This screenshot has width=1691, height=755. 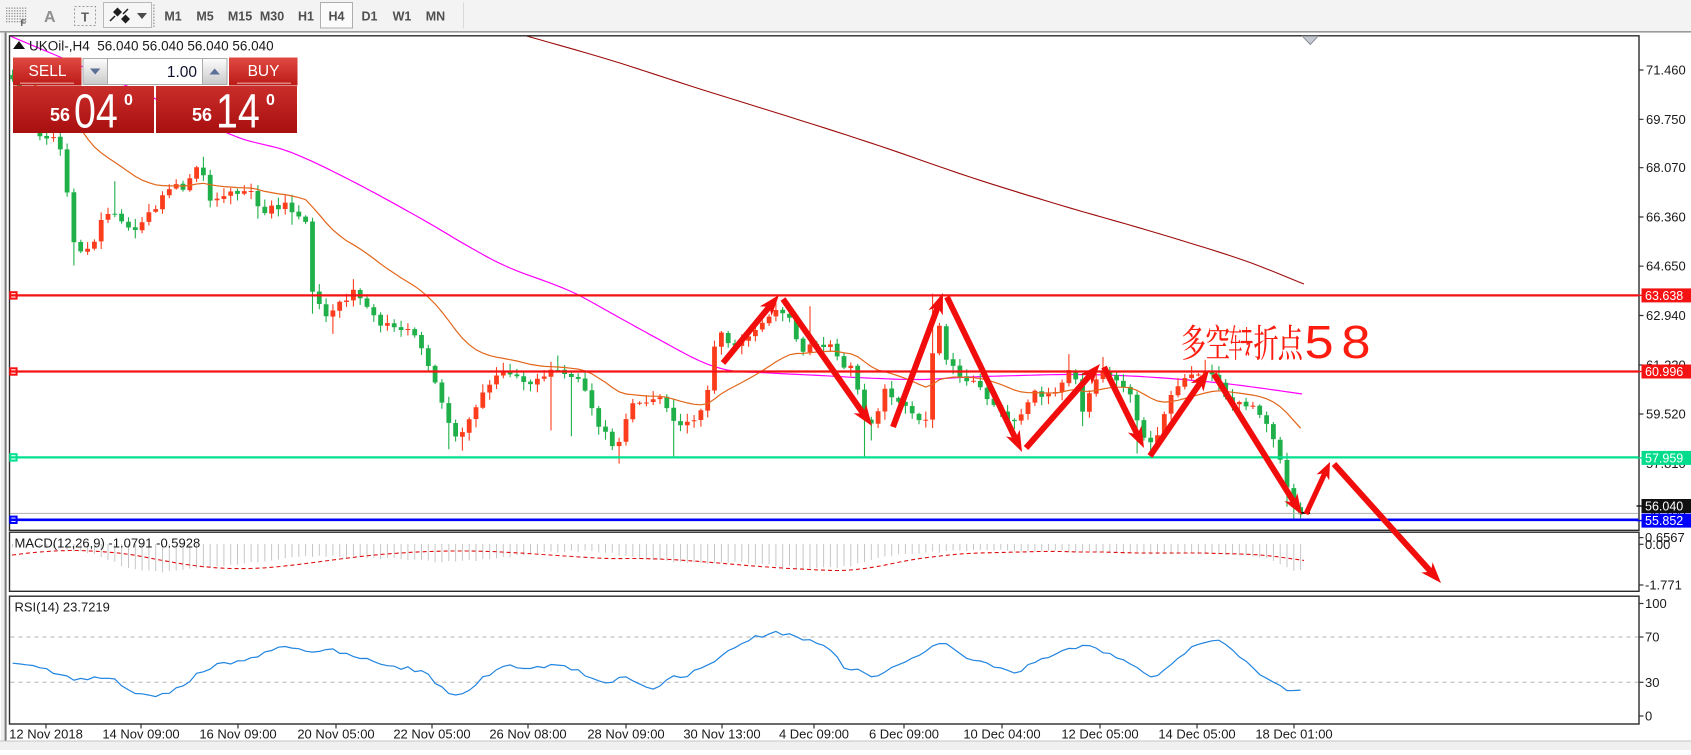 I want to click on svg-text: RSI(14) 23.7219, so click(x=62, y=607).